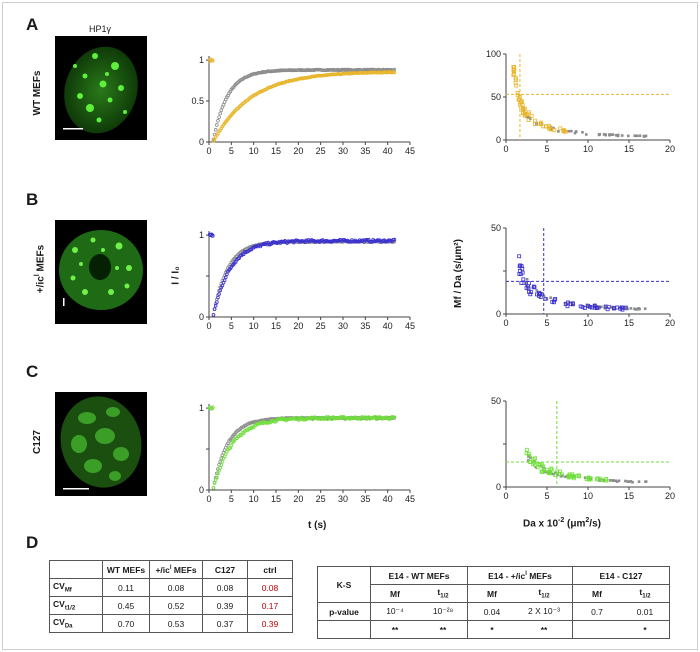 The height and width of the screenshot is (652, 700). Describe the element at coordinates (562, 523) in the screenshot. I see `ratio-x-axis-title: Da x 10-2 (μm2/s)` at that location.